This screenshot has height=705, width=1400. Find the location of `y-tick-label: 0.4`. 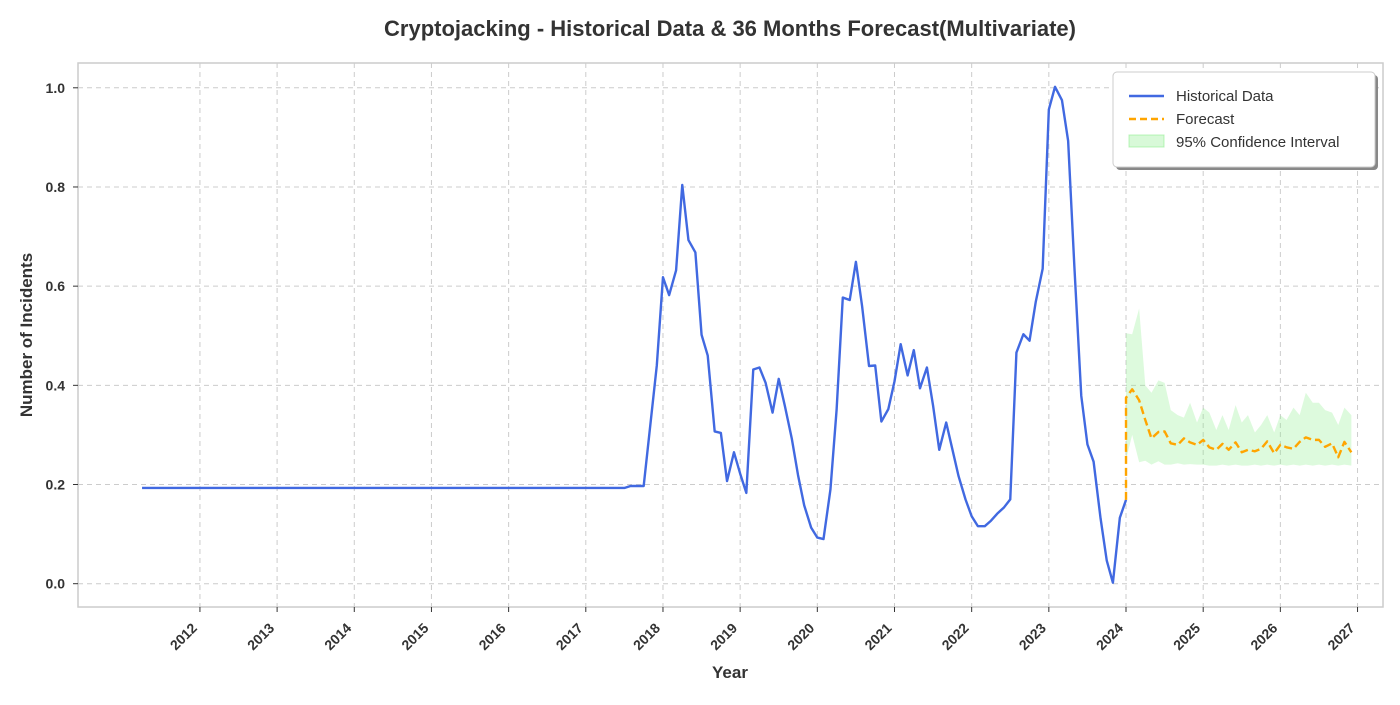

y-tick-label: 0.4 is located at coordinates (56, 385).